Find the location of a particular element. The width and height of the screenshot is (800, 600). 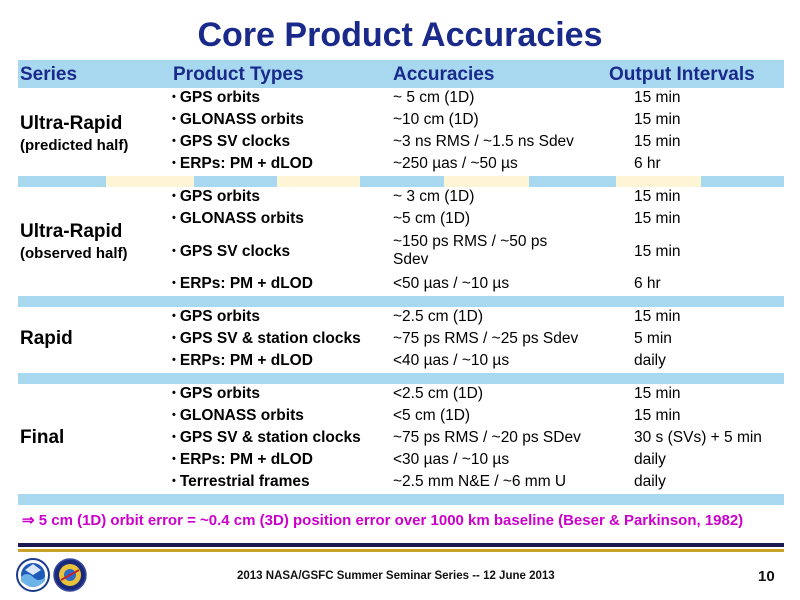

accuracy: ~150 ps RMS / ~50 ps Sdev is located at coordinates (470, 251).